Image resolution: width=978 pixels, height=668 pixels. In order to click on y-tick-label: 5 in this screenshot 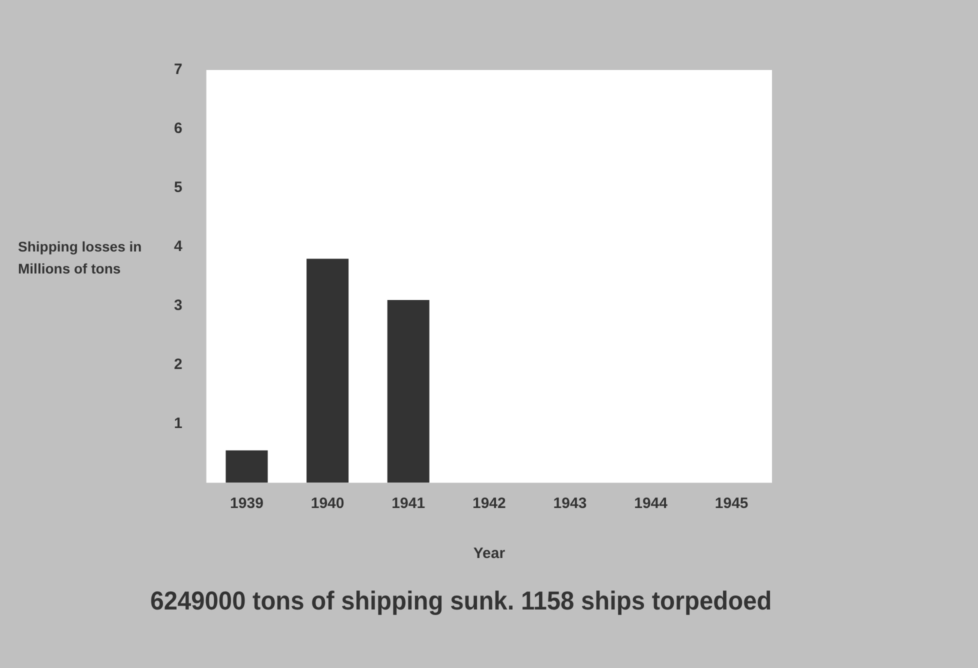, I will do `click(178, 187)`.